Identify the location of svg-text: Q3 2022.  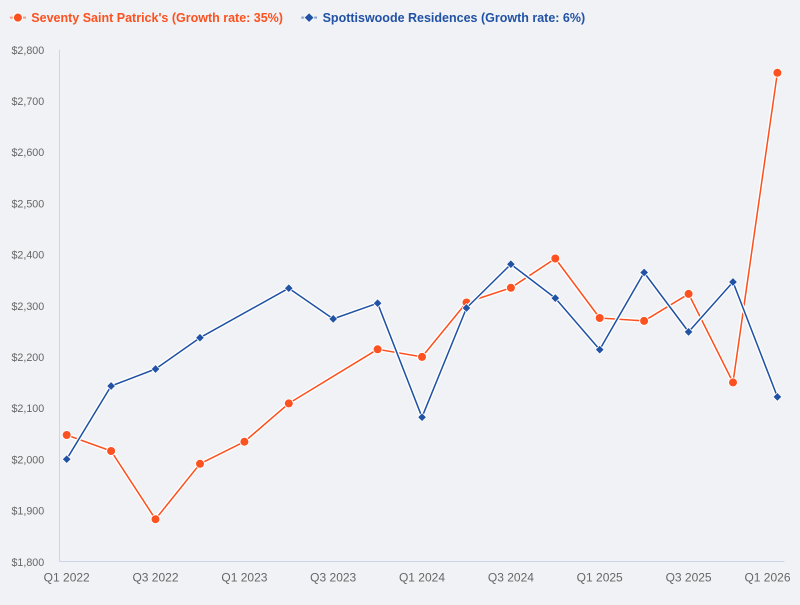
(155, 578).